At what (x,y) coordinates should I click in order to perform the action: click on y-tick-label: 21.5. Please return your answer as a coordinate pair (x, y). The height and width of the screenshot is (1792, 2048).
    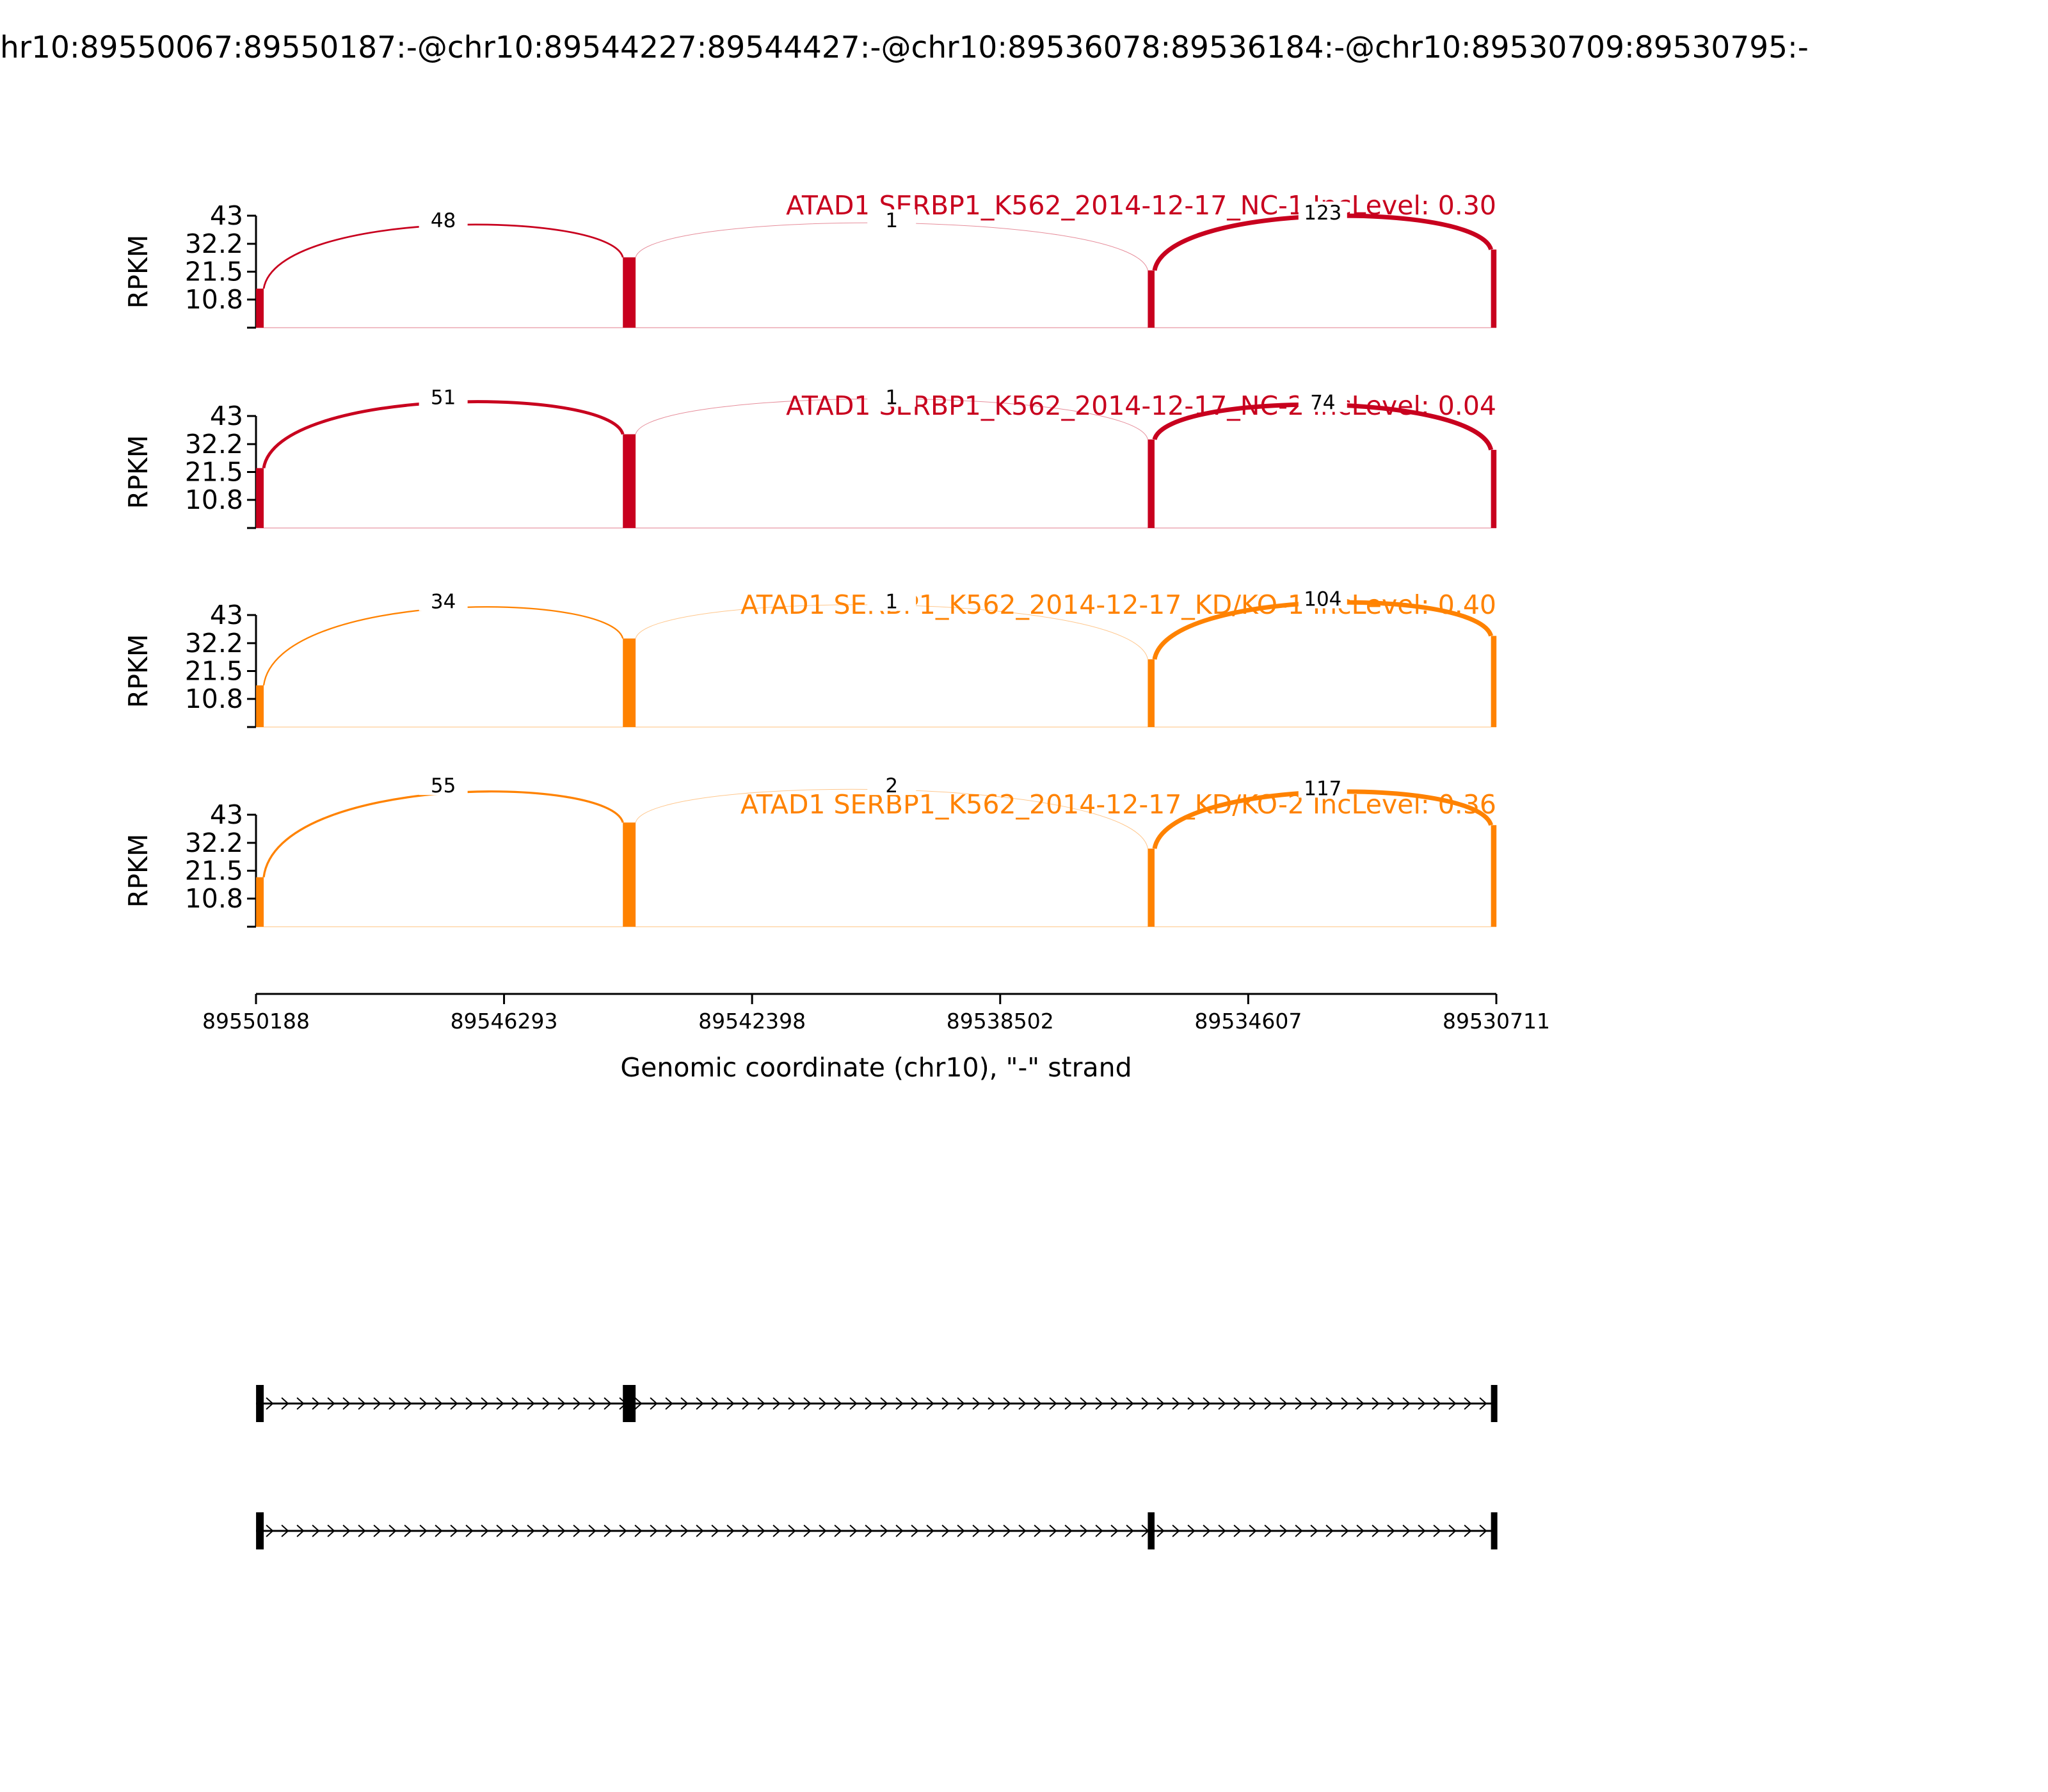
    Looking at the image, I should click on (214, 472).